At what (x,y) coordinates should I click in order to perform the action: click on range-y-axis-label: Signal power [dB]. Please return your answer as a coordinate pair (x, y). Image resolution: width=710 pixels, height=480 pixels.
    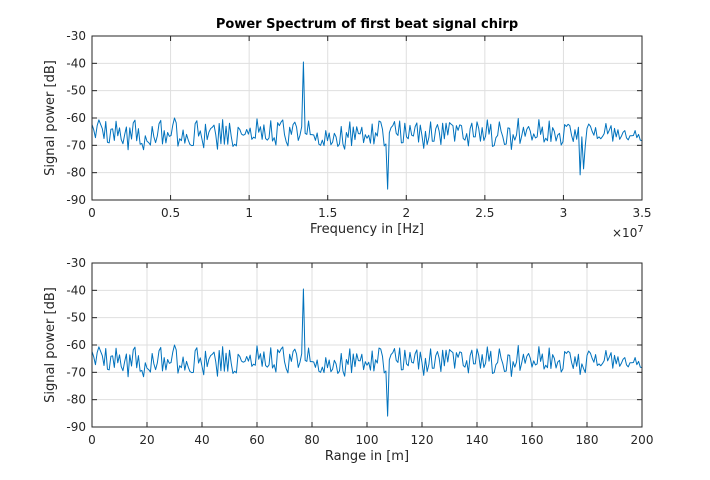
    Looking at the image, I should click on (50, 345).